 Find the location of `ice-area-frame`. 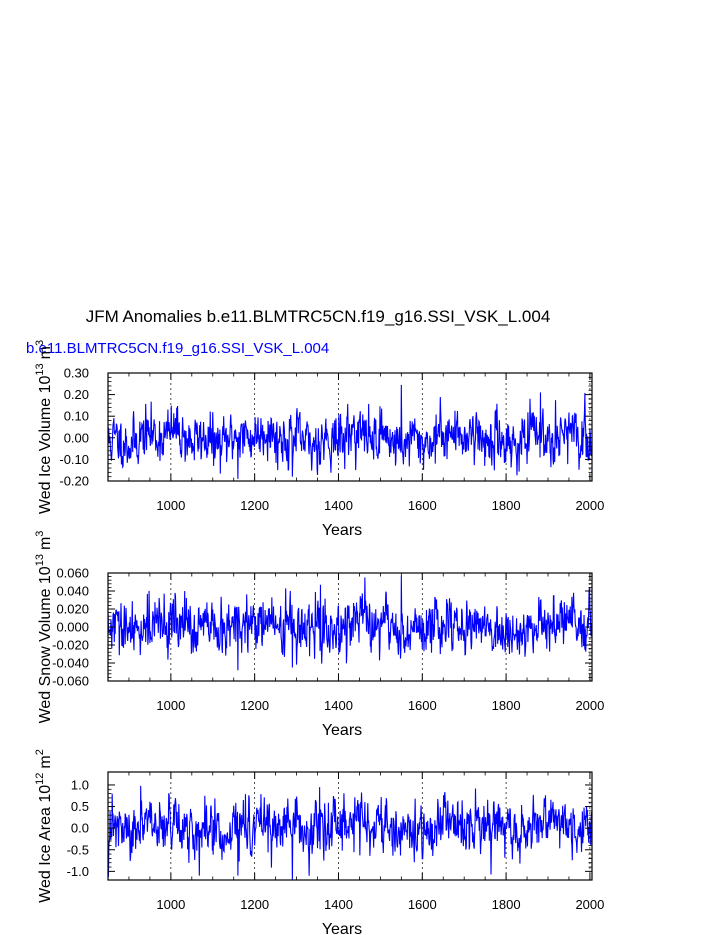

ice-area-frame is located at coordinates (350, 826).